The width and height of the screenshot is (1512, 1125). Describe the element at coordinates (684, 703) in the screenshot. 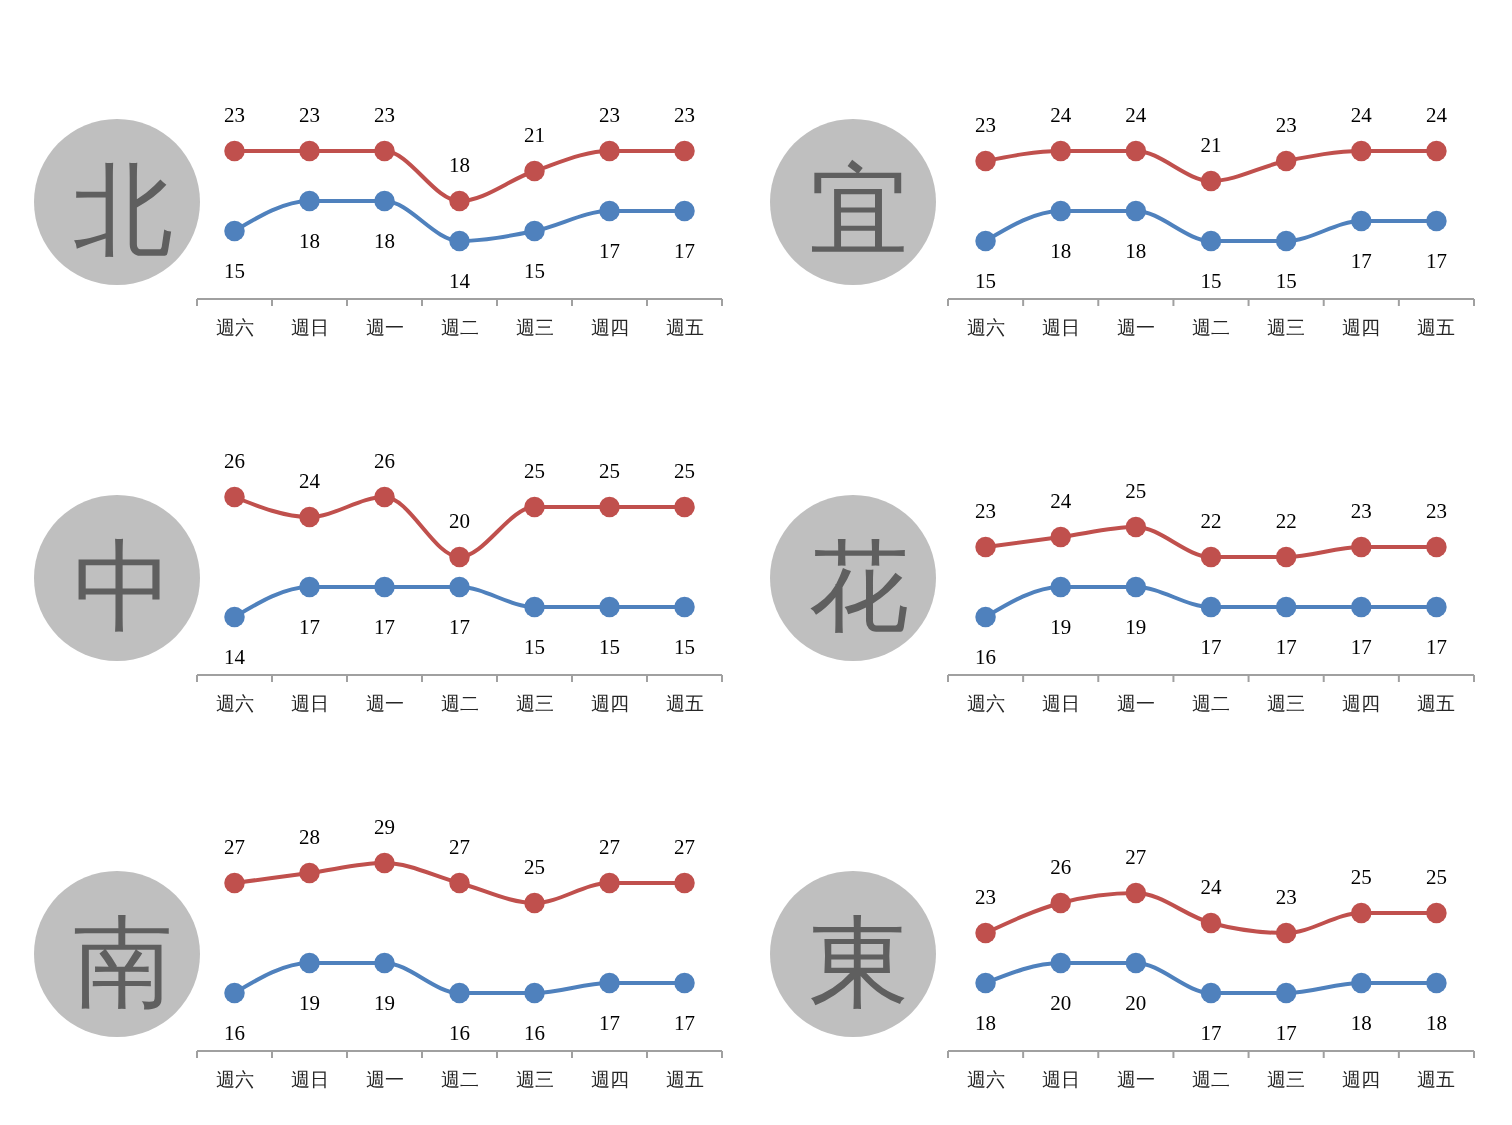

I see `x-tick-label: 週五` at that location.